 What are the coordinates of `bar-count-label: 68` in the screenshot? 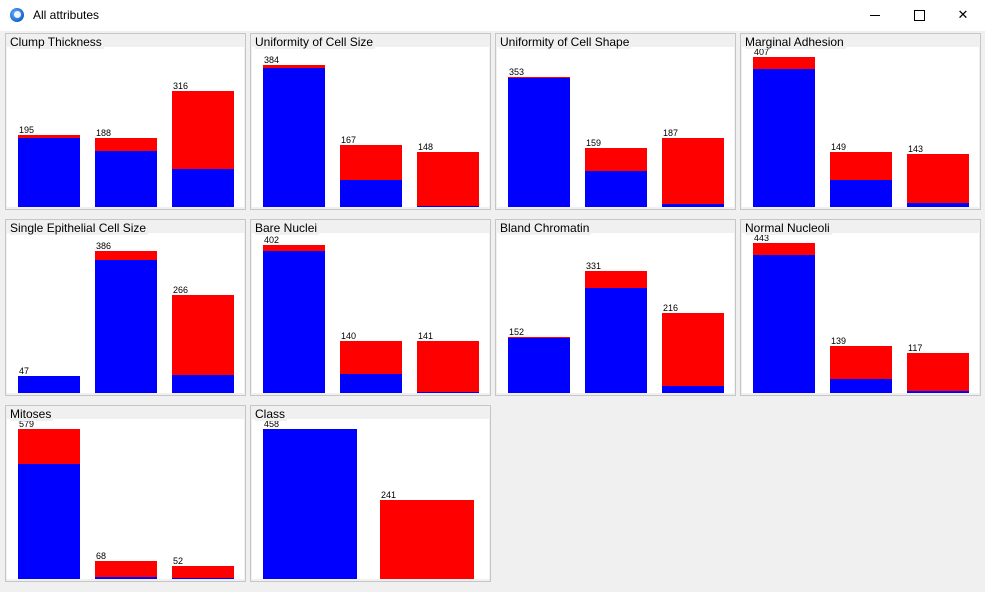 It's located at (101, 556).